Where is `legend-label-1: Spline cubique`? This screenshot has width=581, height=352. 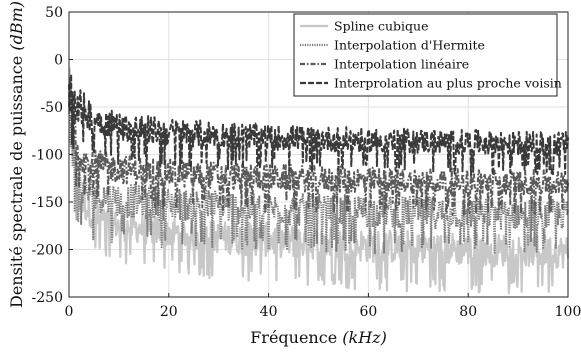
legend-label-1: Spline cubique is located at coordinates (381, 26).